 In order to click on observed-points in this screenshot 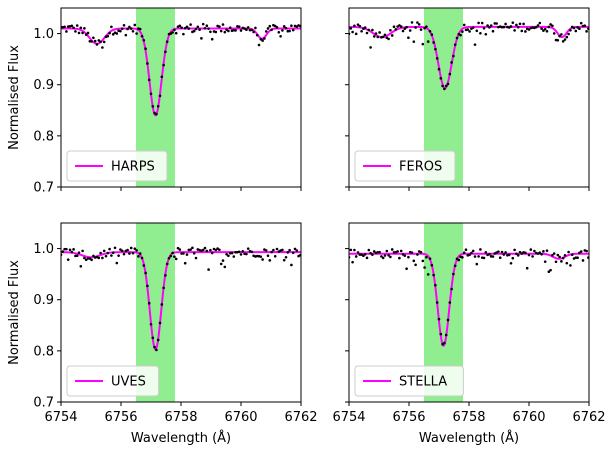, I will do `click(181, 299)`.